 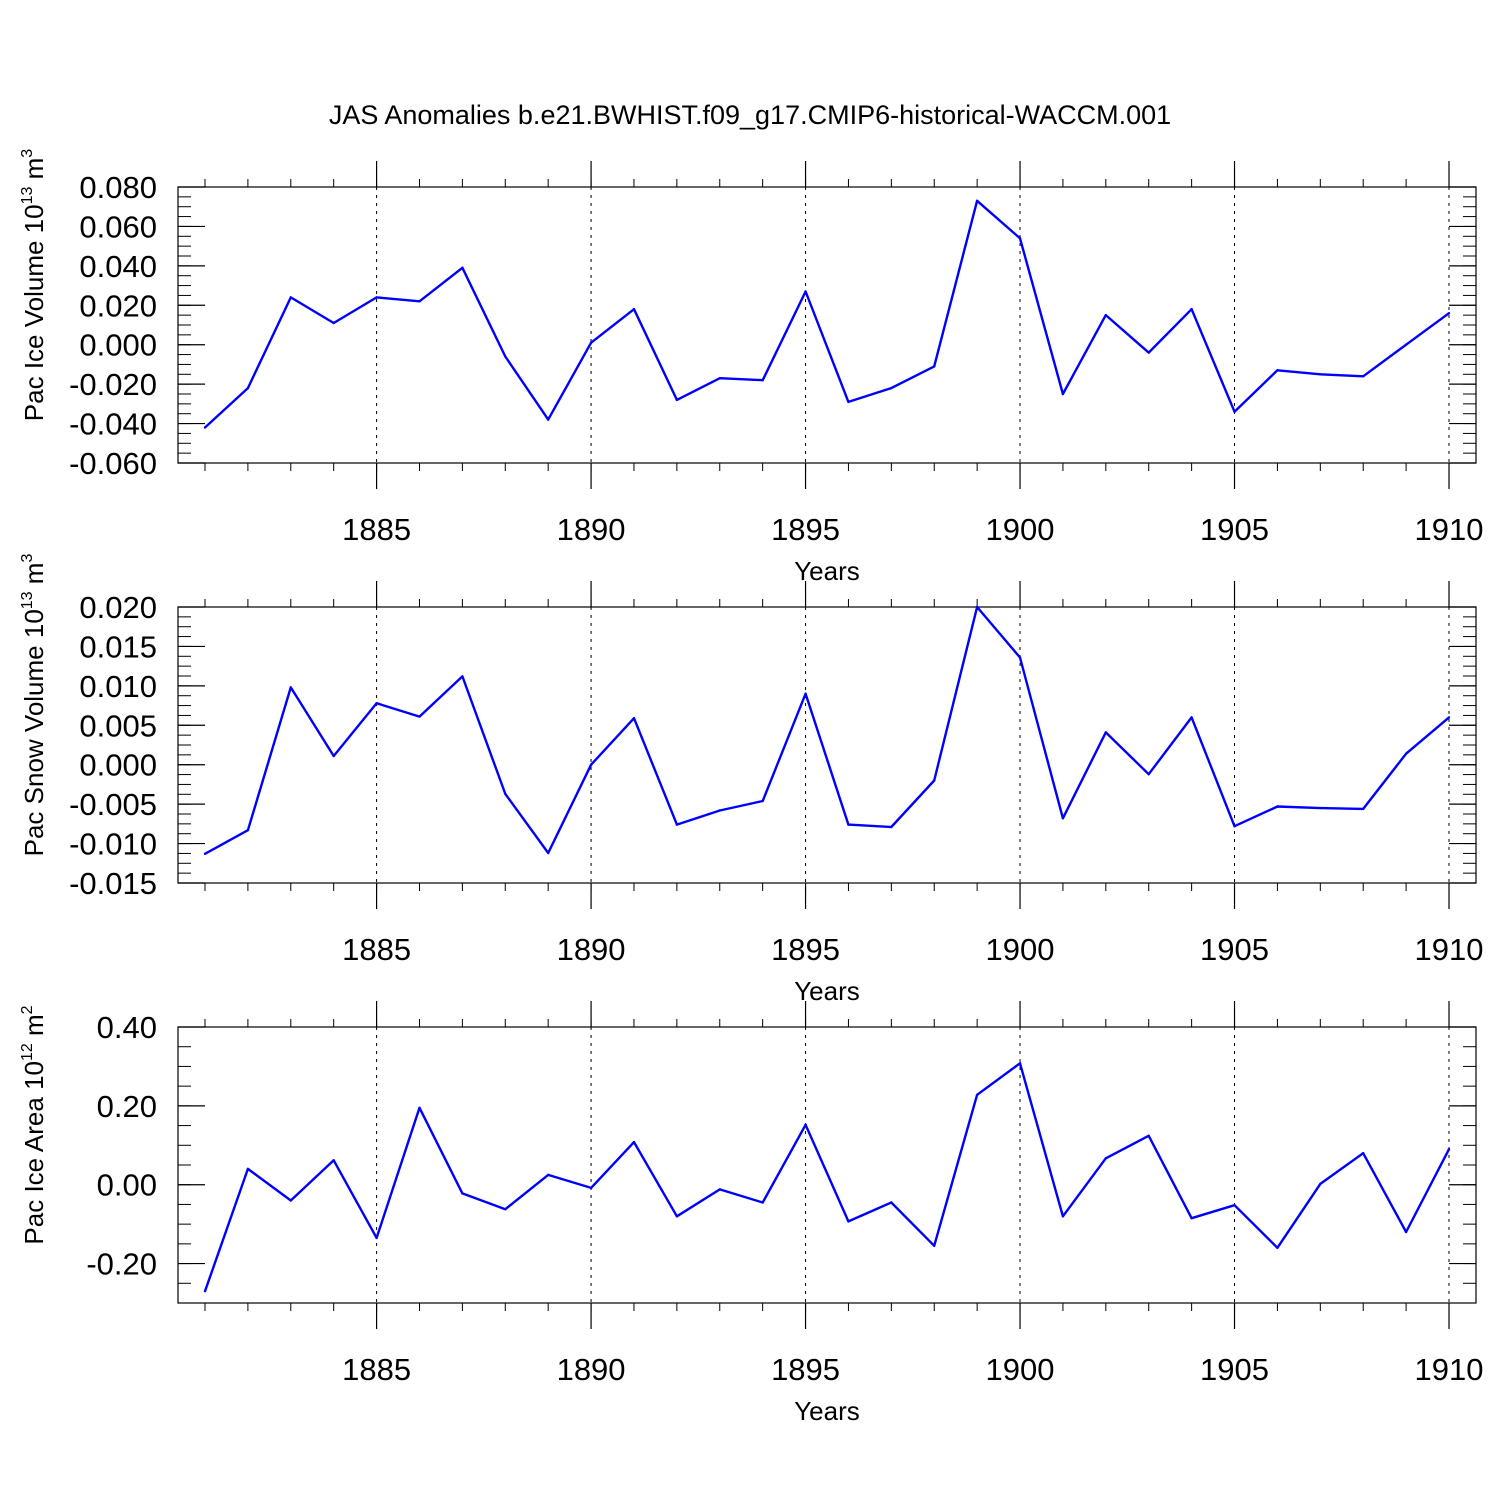 What do you see at coordinates (113, 384) in the screenshot?
I see `y-tick-label: -0.020` at bounding box center [113, 384].